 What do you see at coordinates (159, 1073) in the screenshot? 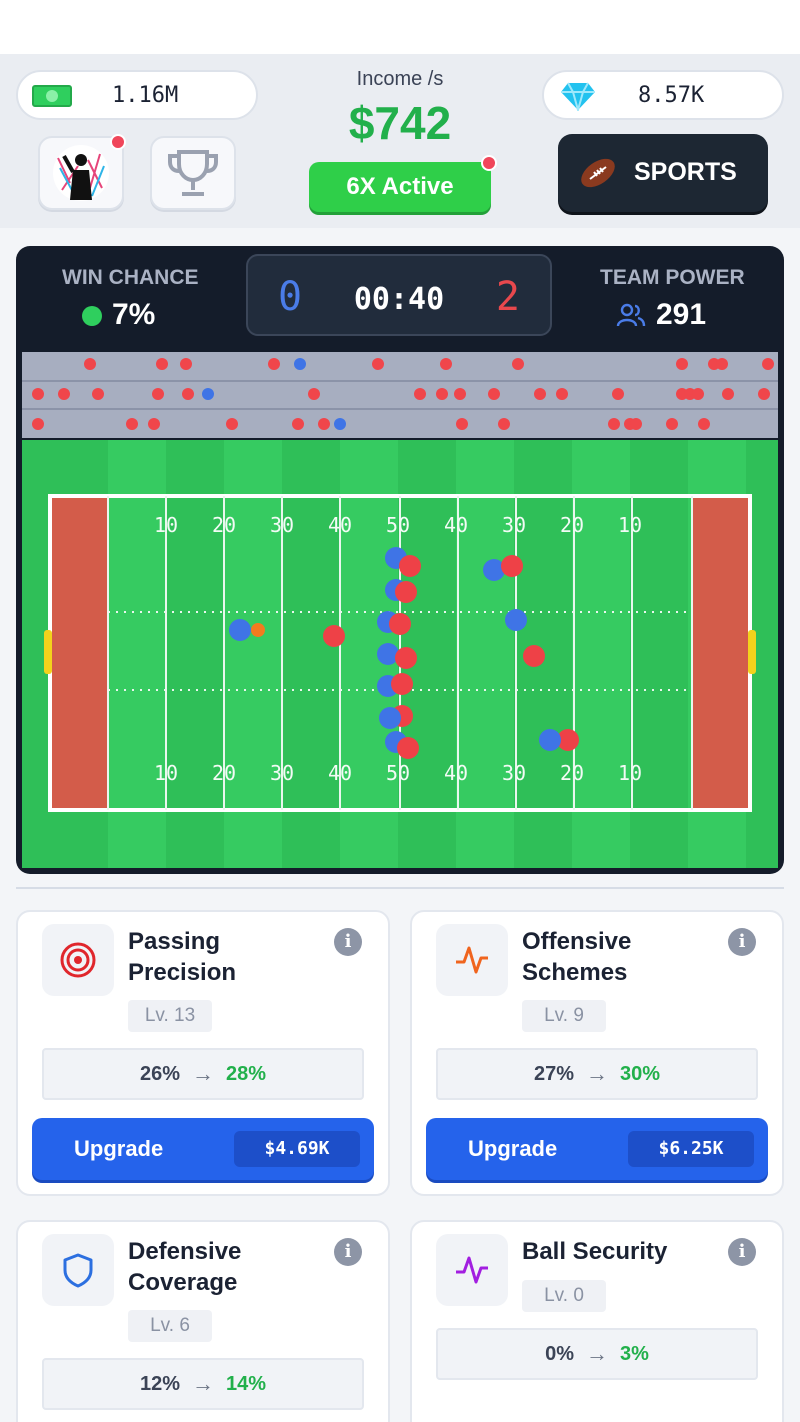
I see `stat-current: 26%` at bounding box center [159, 1073].